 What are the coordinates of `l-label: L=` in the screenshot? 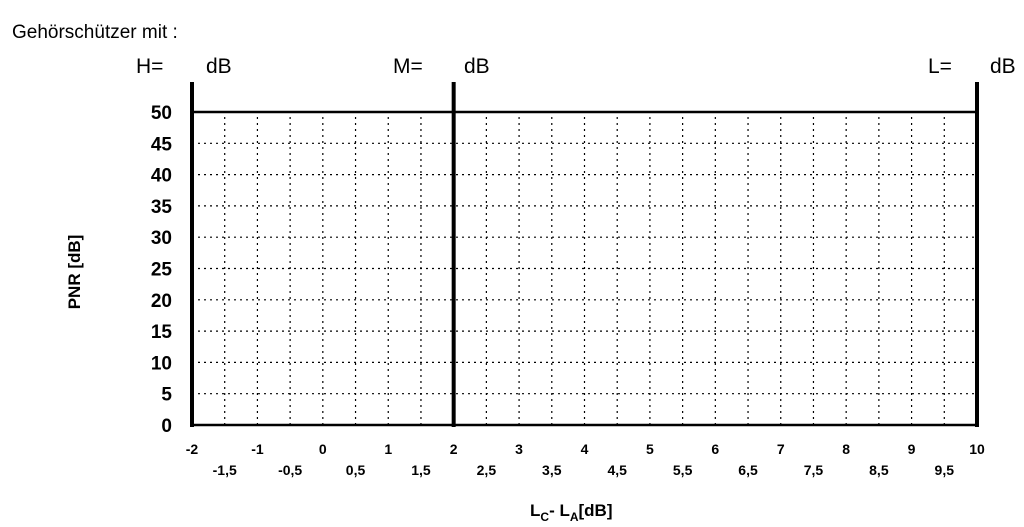 It's located at (940, 66).